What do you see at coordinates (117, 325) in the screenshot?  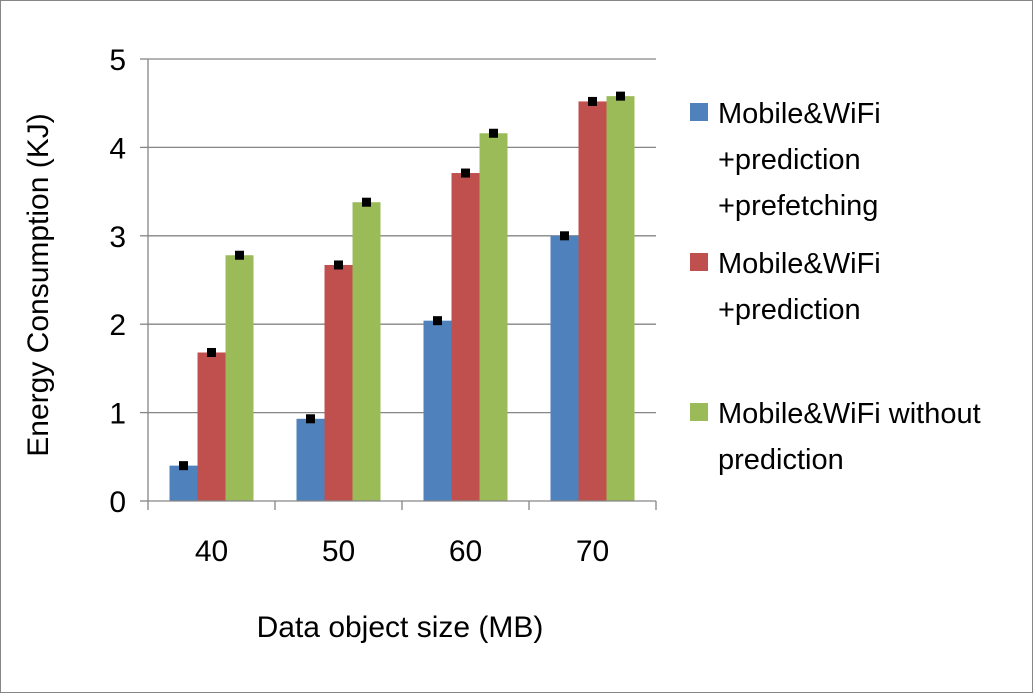 I see `y-tick-label: 2` at bounding box center [117, 325].